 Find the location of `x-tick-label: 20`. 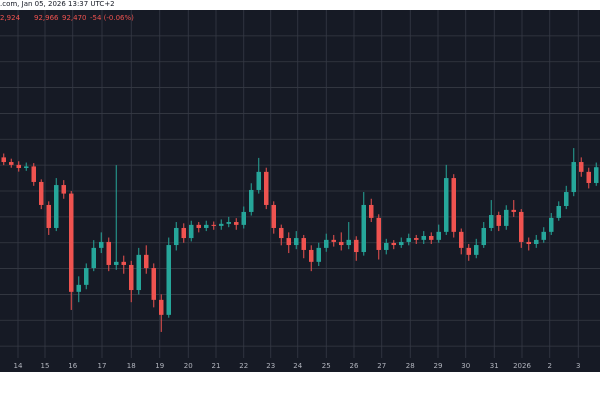

x-tick-label: 20 is located at coordinates (188, 366).